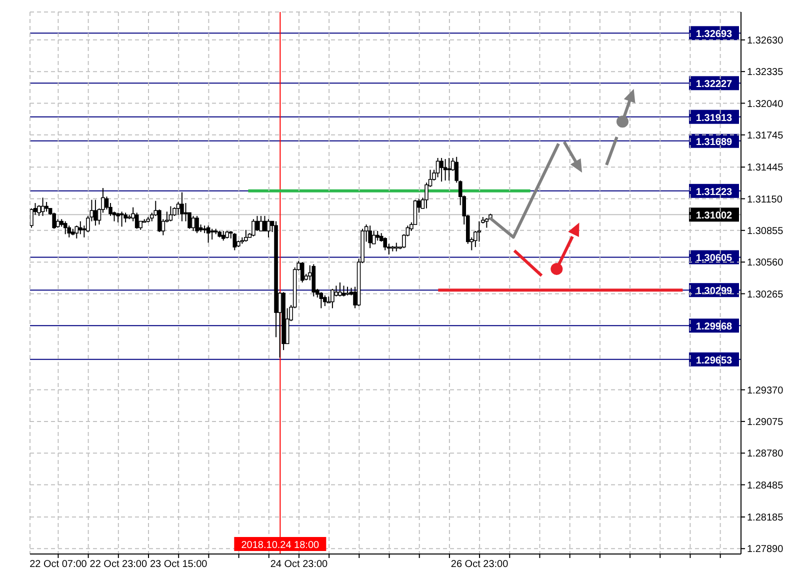 The image size is (799, 584). Describe the element at coordinates (765, 550) in the screenshot. I see `y-tick-label: 1.27890` at that location.